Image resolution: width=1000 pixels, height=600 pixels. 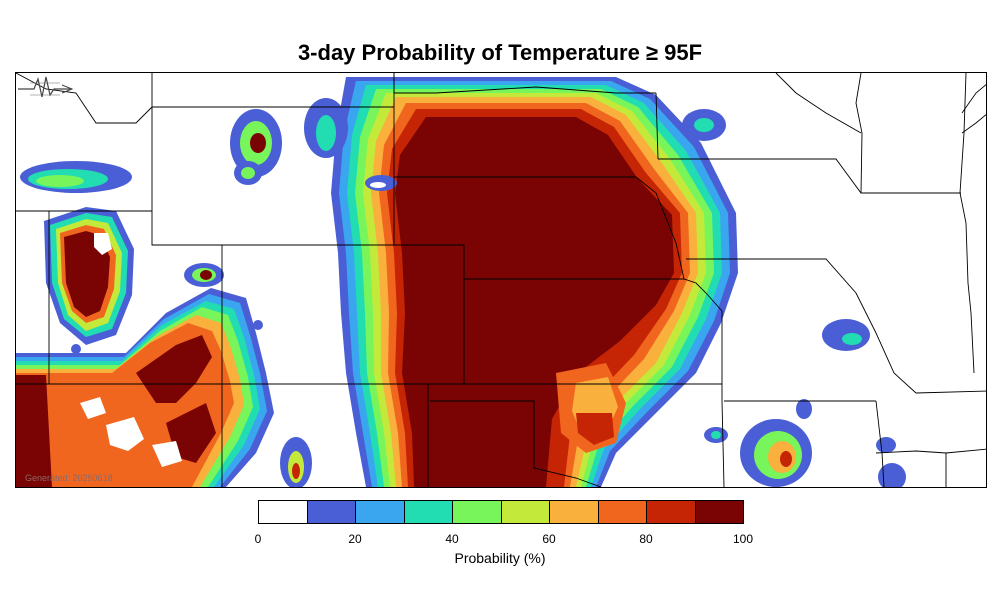 I want to click on colorbar-tick-label: 60, so click(x=549, y=539).